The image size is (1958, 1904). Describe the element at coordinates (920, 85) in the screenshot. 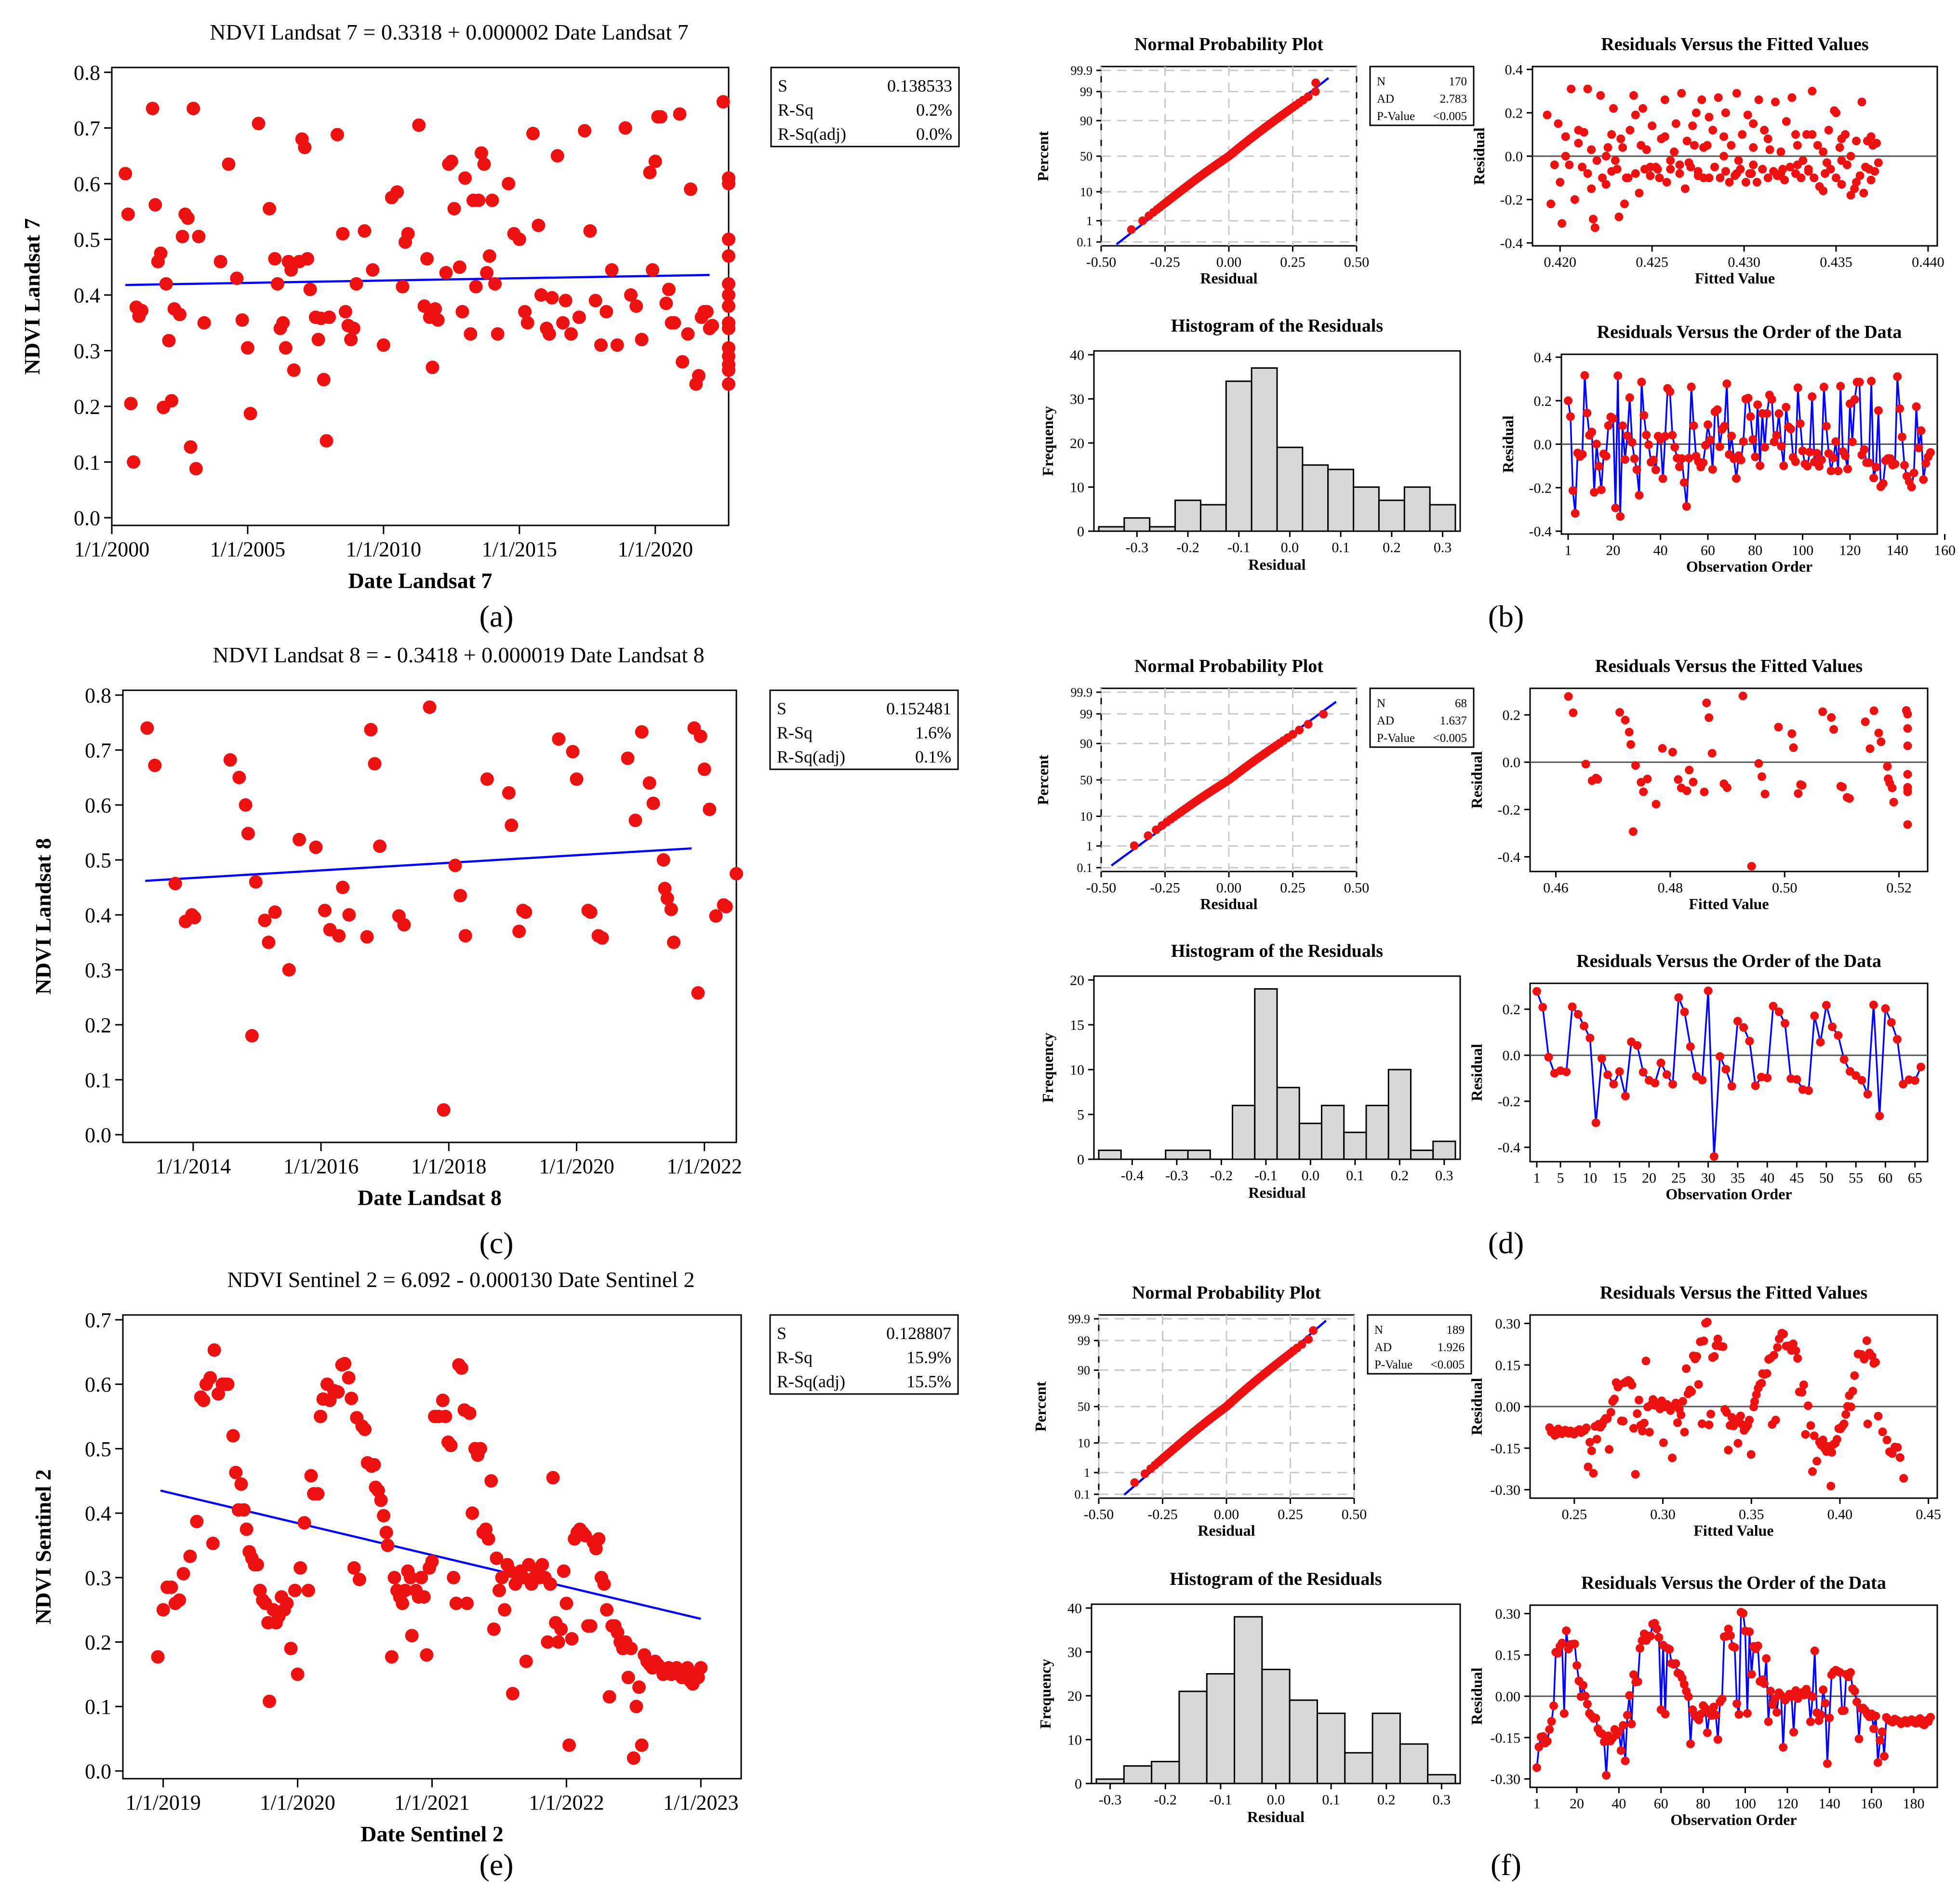

I see `stats-box-value: 0.138533` at that location.